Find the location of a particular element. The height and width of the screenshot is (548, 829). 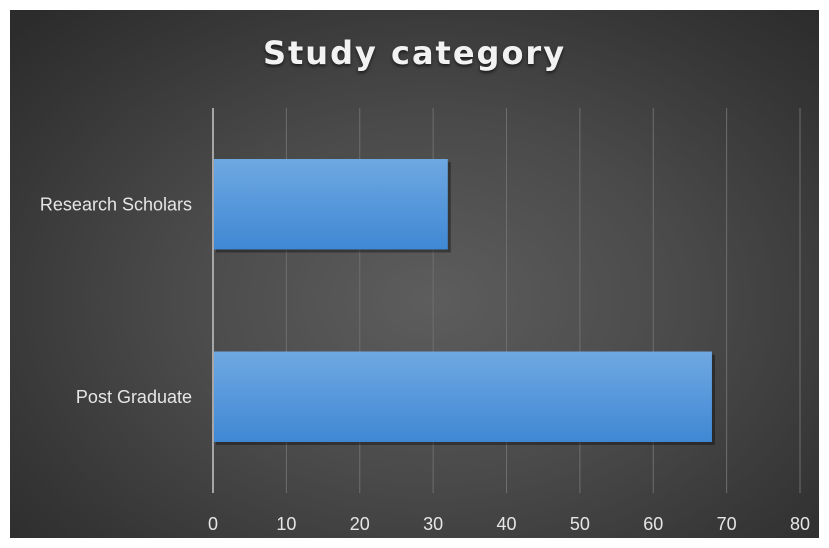

chart-title: Study category is located at coordinates (414, 53).